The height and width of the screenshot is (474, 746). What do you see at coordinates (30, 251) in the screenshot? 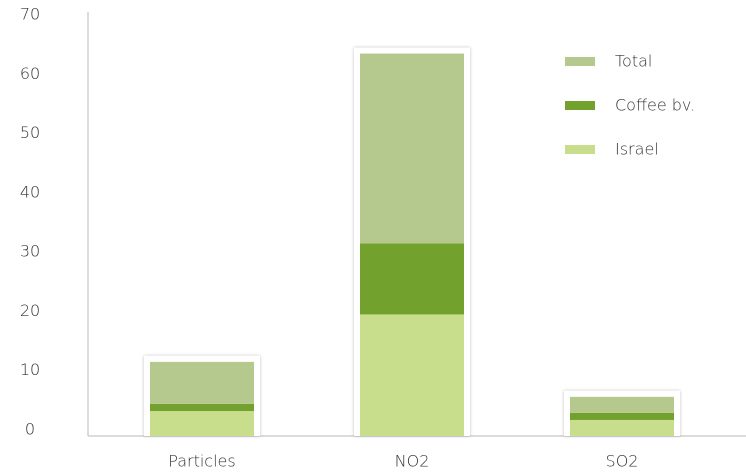
I see `y-tick-label: 30` at bounding box center [30, 251].